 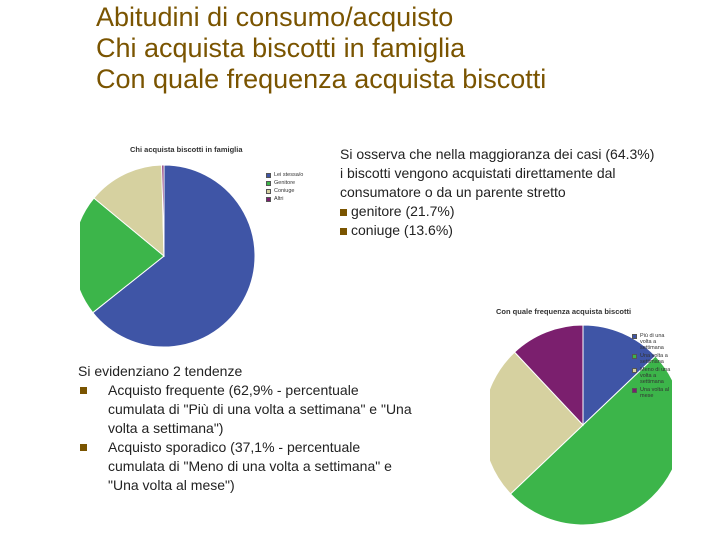 What do you see at coordinates (285, 183) in the screenshot?
I see `legend-label: Genitore` at bounding box center [285, 183].